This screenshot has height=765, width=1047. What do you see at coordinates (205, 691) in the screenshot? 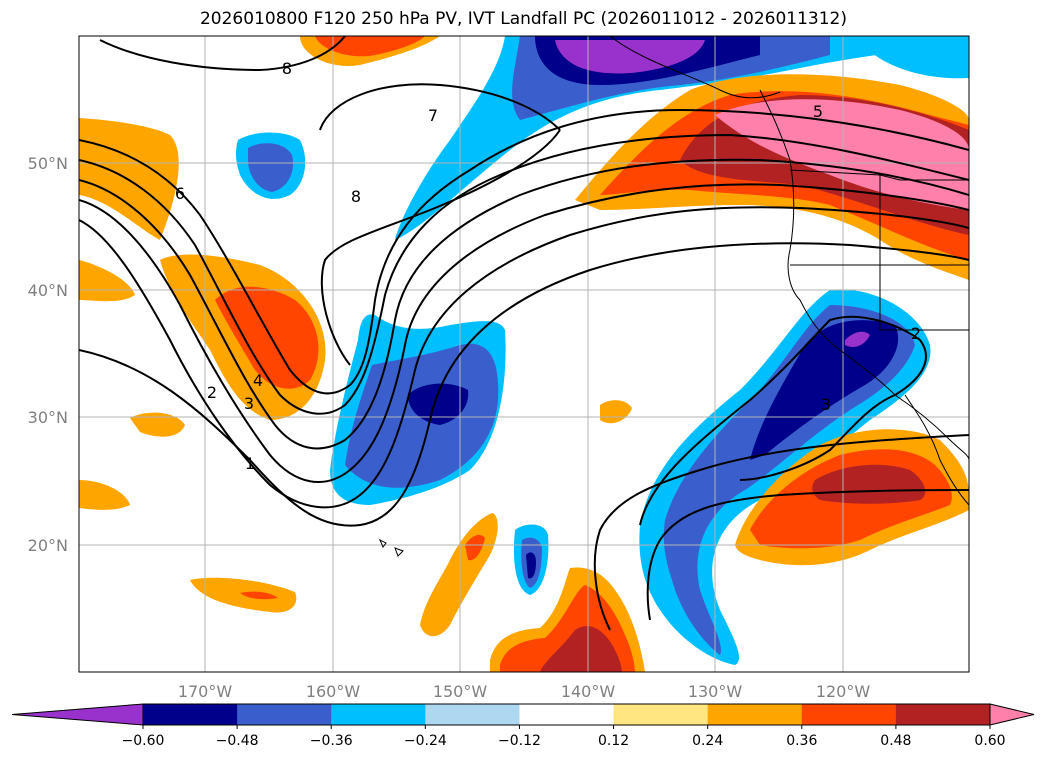
I see `lon-label-170w: 170°W` at bounding box center [205, 691].